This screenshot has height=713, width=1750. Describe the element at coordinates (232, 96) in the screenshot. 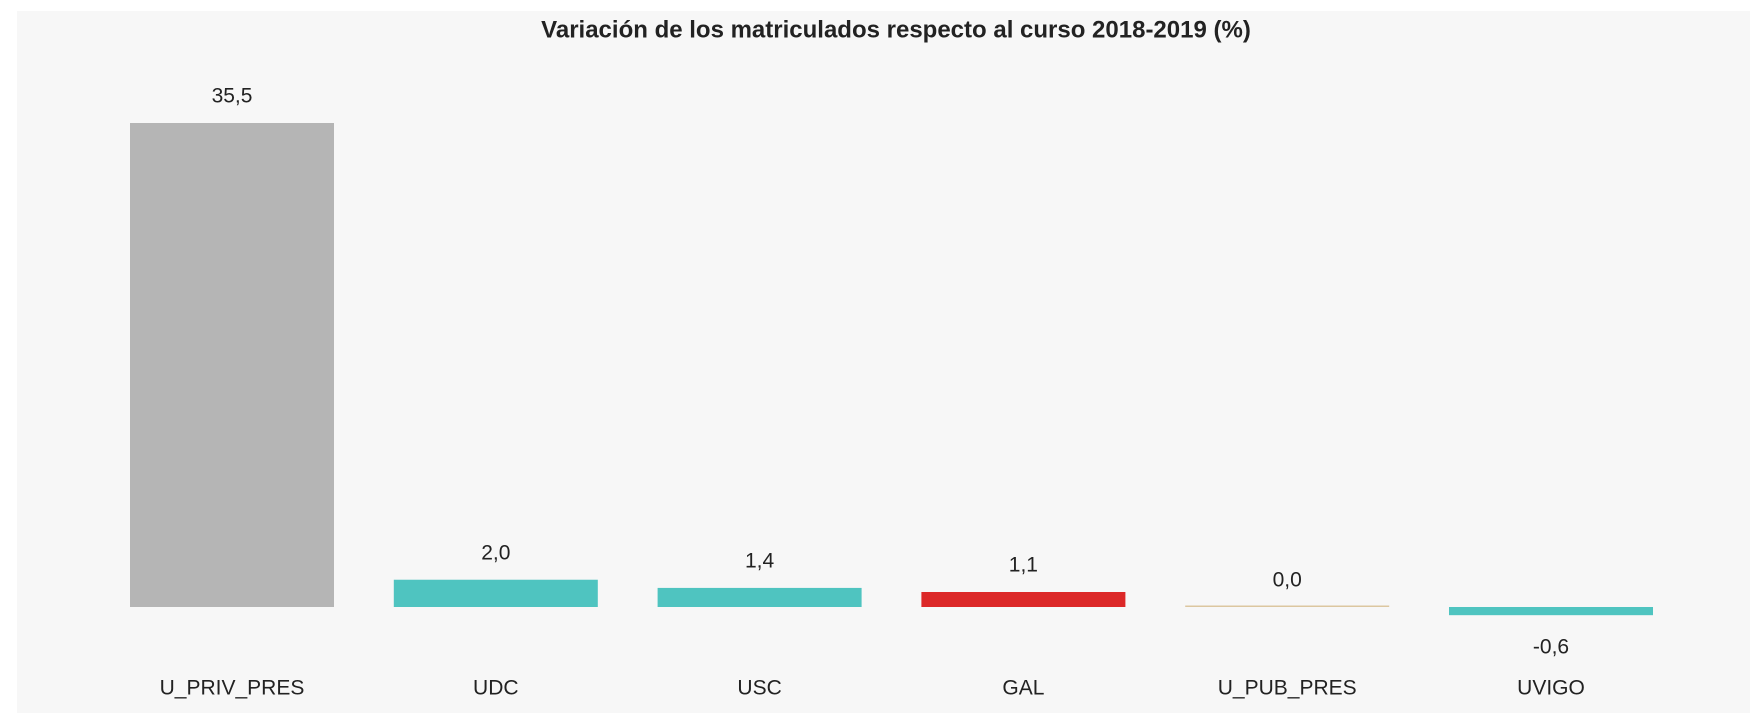

I see `value-label: 35,5` at that location.